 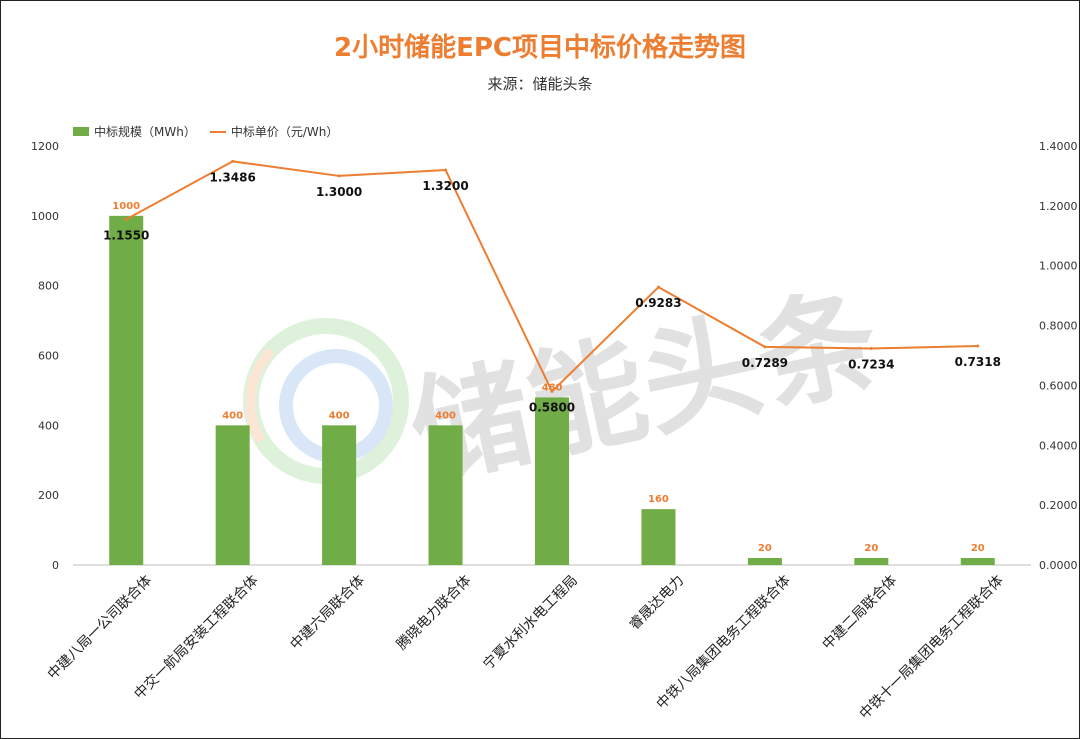 What do you see at coordinates (658, 499) in the screenshot?
I see `bar-data-label: 160` at bounding box center [658, 499].